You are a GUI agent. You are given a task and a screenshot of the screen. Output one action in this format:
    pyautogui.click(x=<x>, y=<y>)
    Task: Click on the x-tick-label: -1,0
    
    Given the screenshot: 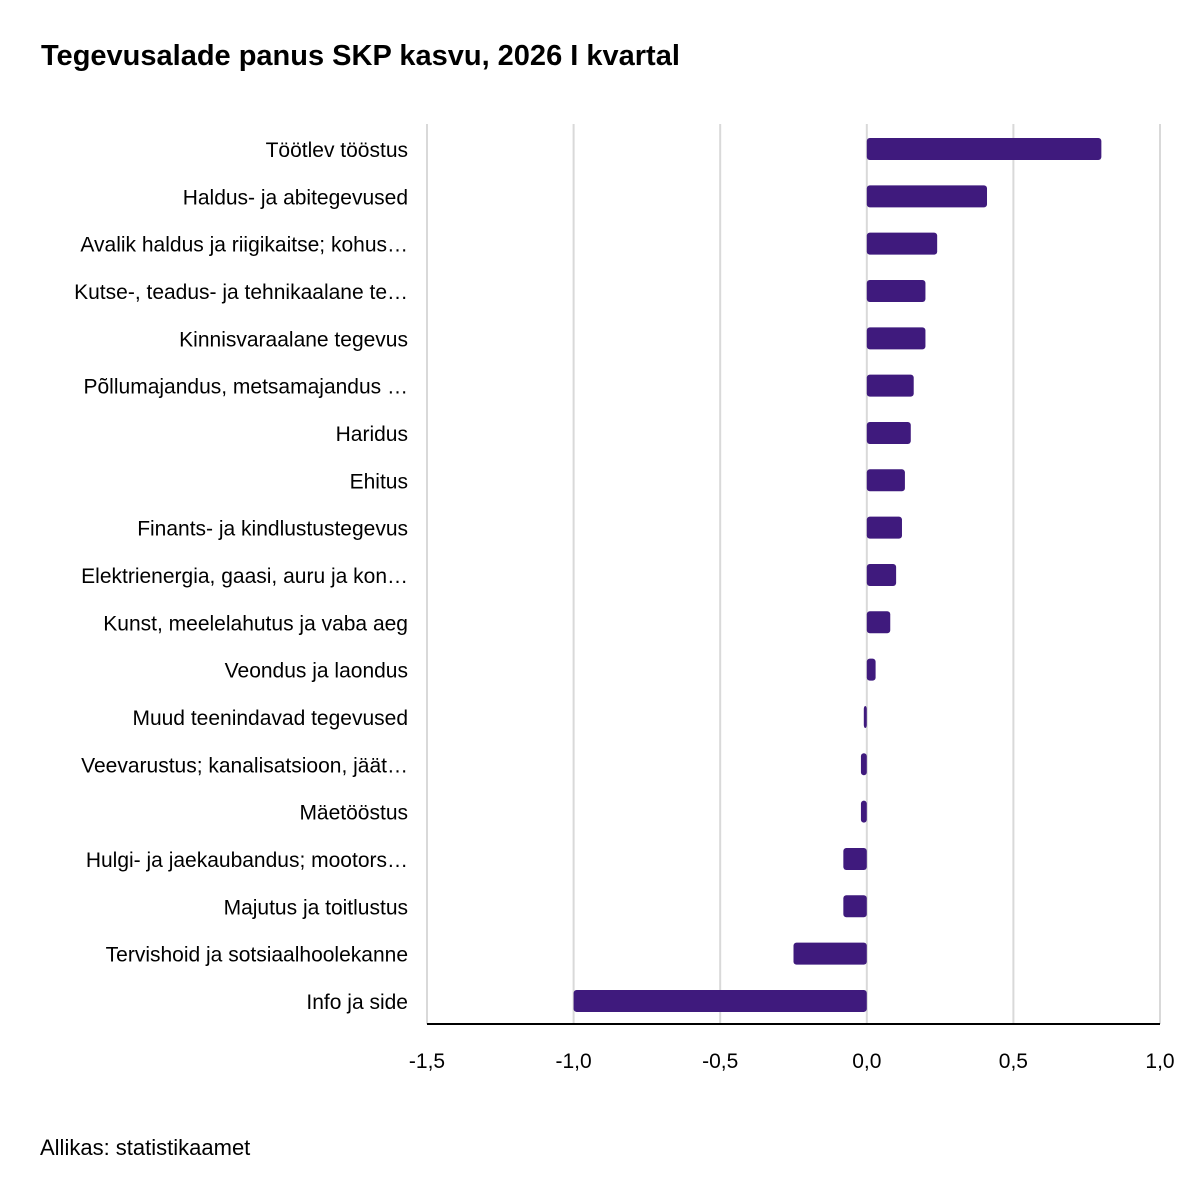 What is the action you would take?
    pyautogui.click(x=574, y=1061)
    